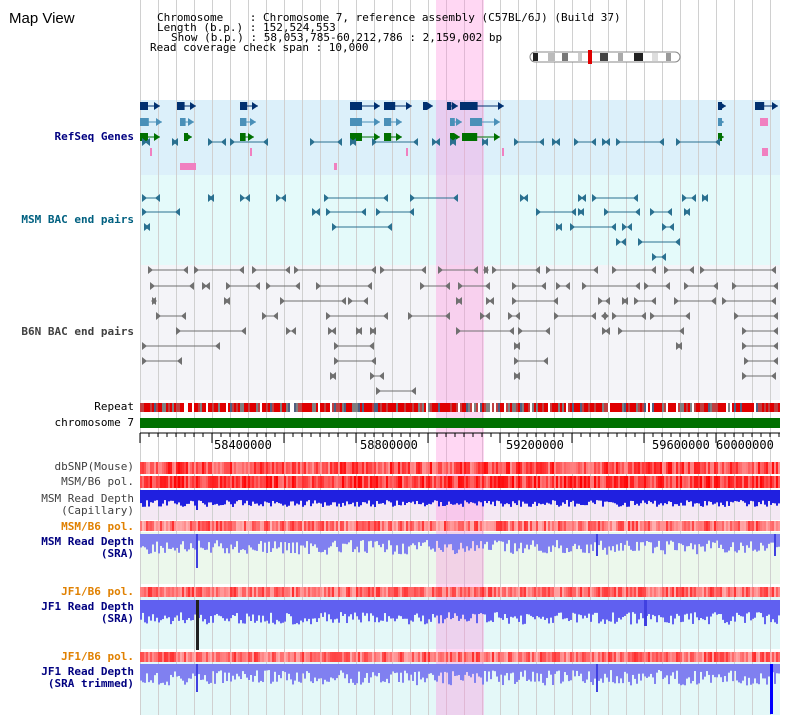  I want to click on msm-b6-pol-label-1: MSM/B6 pol., so click(97, 481).